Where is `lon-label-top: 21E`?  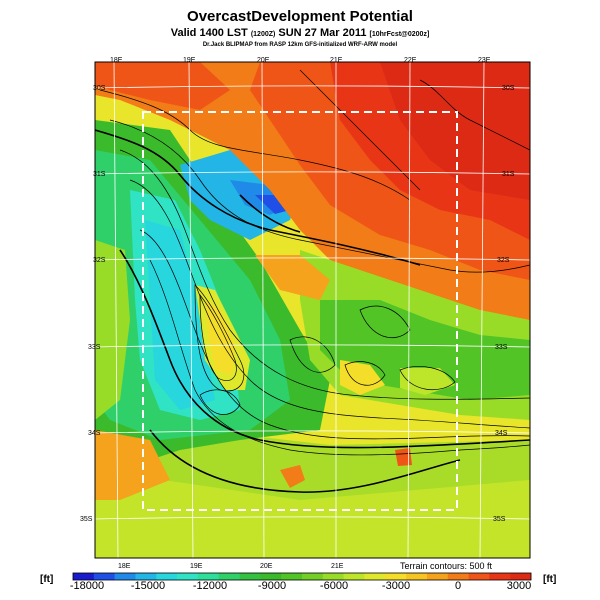
lon-label-top: 21E is located at coordinates (336, 60).